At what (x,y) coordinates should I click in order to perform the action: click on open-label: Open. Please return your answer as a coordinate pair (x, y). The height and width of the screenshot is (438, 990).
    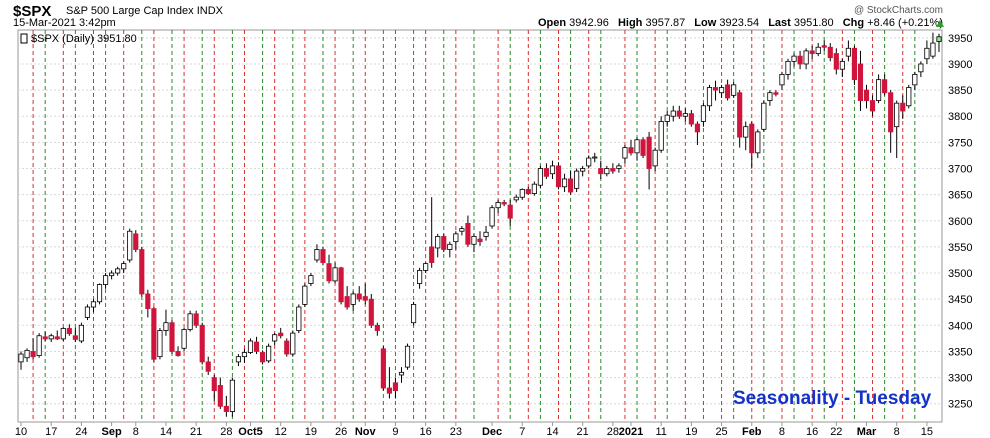
    Looking at the image, I should click on (552, 23).